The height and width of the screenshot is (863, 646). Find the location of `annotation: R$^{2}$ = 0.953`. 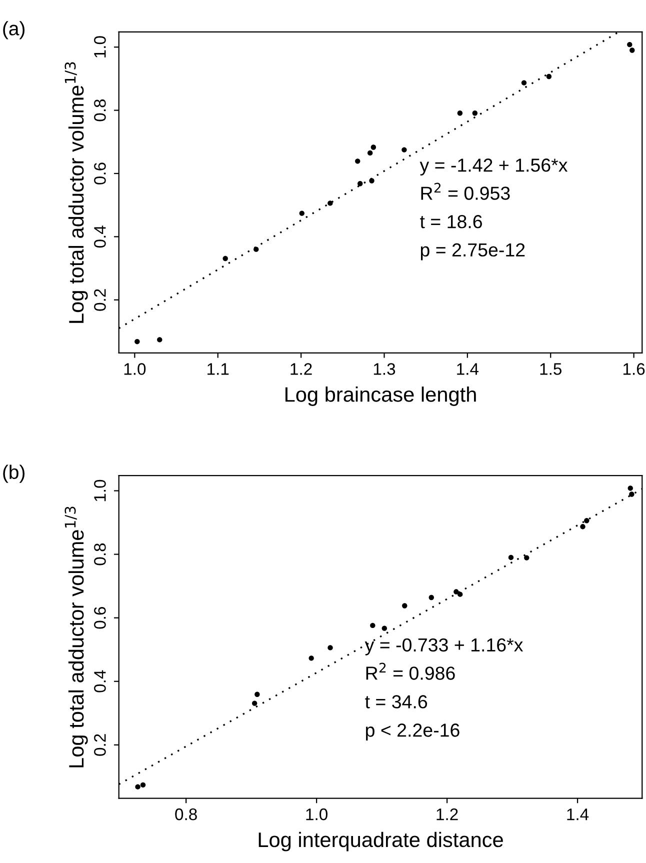

annotation: R$^{2}$ = 0.953 is located at coordinates (465, 191).